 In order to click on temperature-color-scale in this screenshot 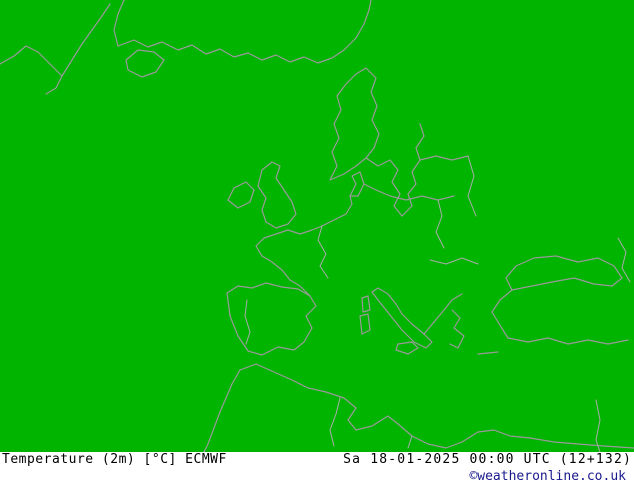, I will do `click(168, 479)`.